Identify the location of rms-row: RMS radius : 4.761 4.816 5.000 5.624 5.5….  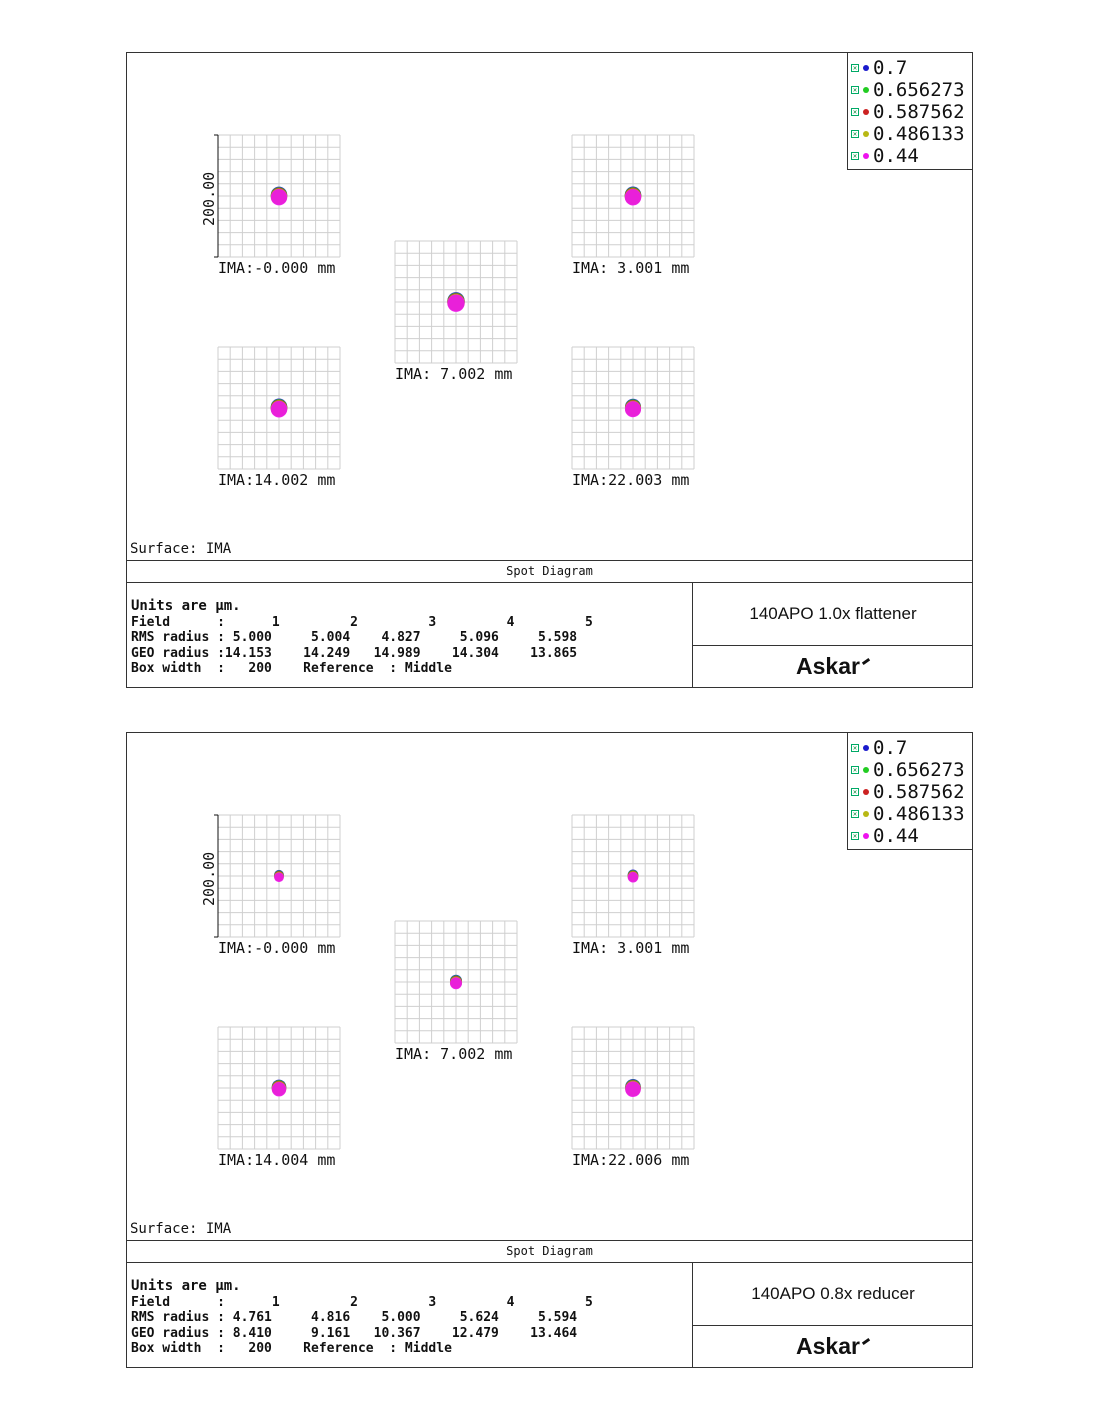
(354, 1317).